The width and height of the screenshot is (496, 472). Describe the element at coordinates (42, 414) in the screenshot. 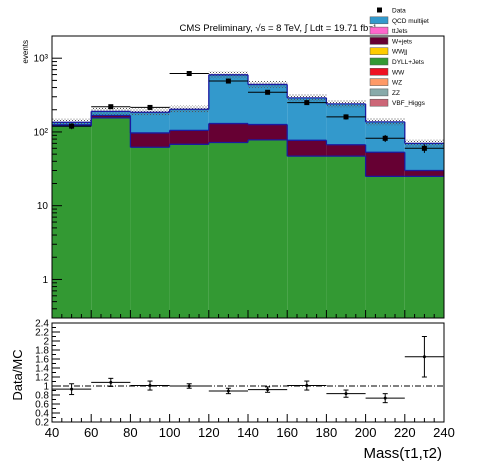

I see `ratio-y-tick-label-1: 0.4` at that location.